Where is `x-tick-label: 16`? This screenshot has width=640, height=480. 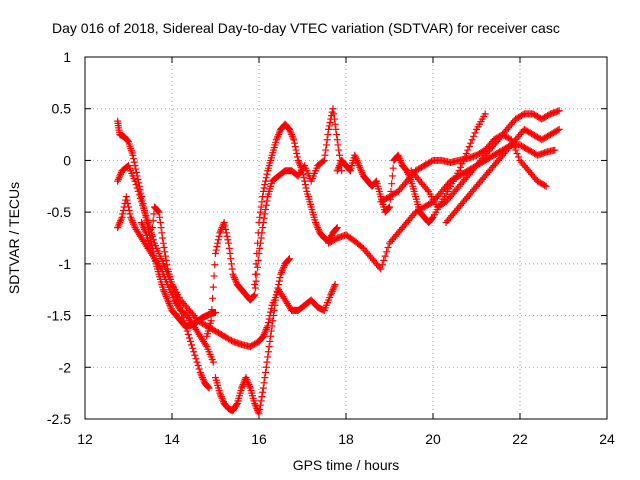 x-tick-label: 16 is located at coordinates (259, 439).